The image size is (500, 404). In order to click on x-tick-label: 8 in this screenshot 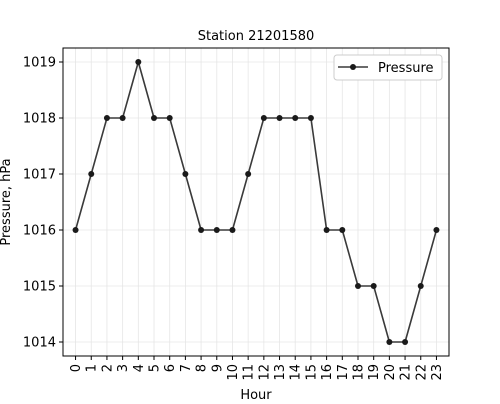, I will do `click(202, 368)`.